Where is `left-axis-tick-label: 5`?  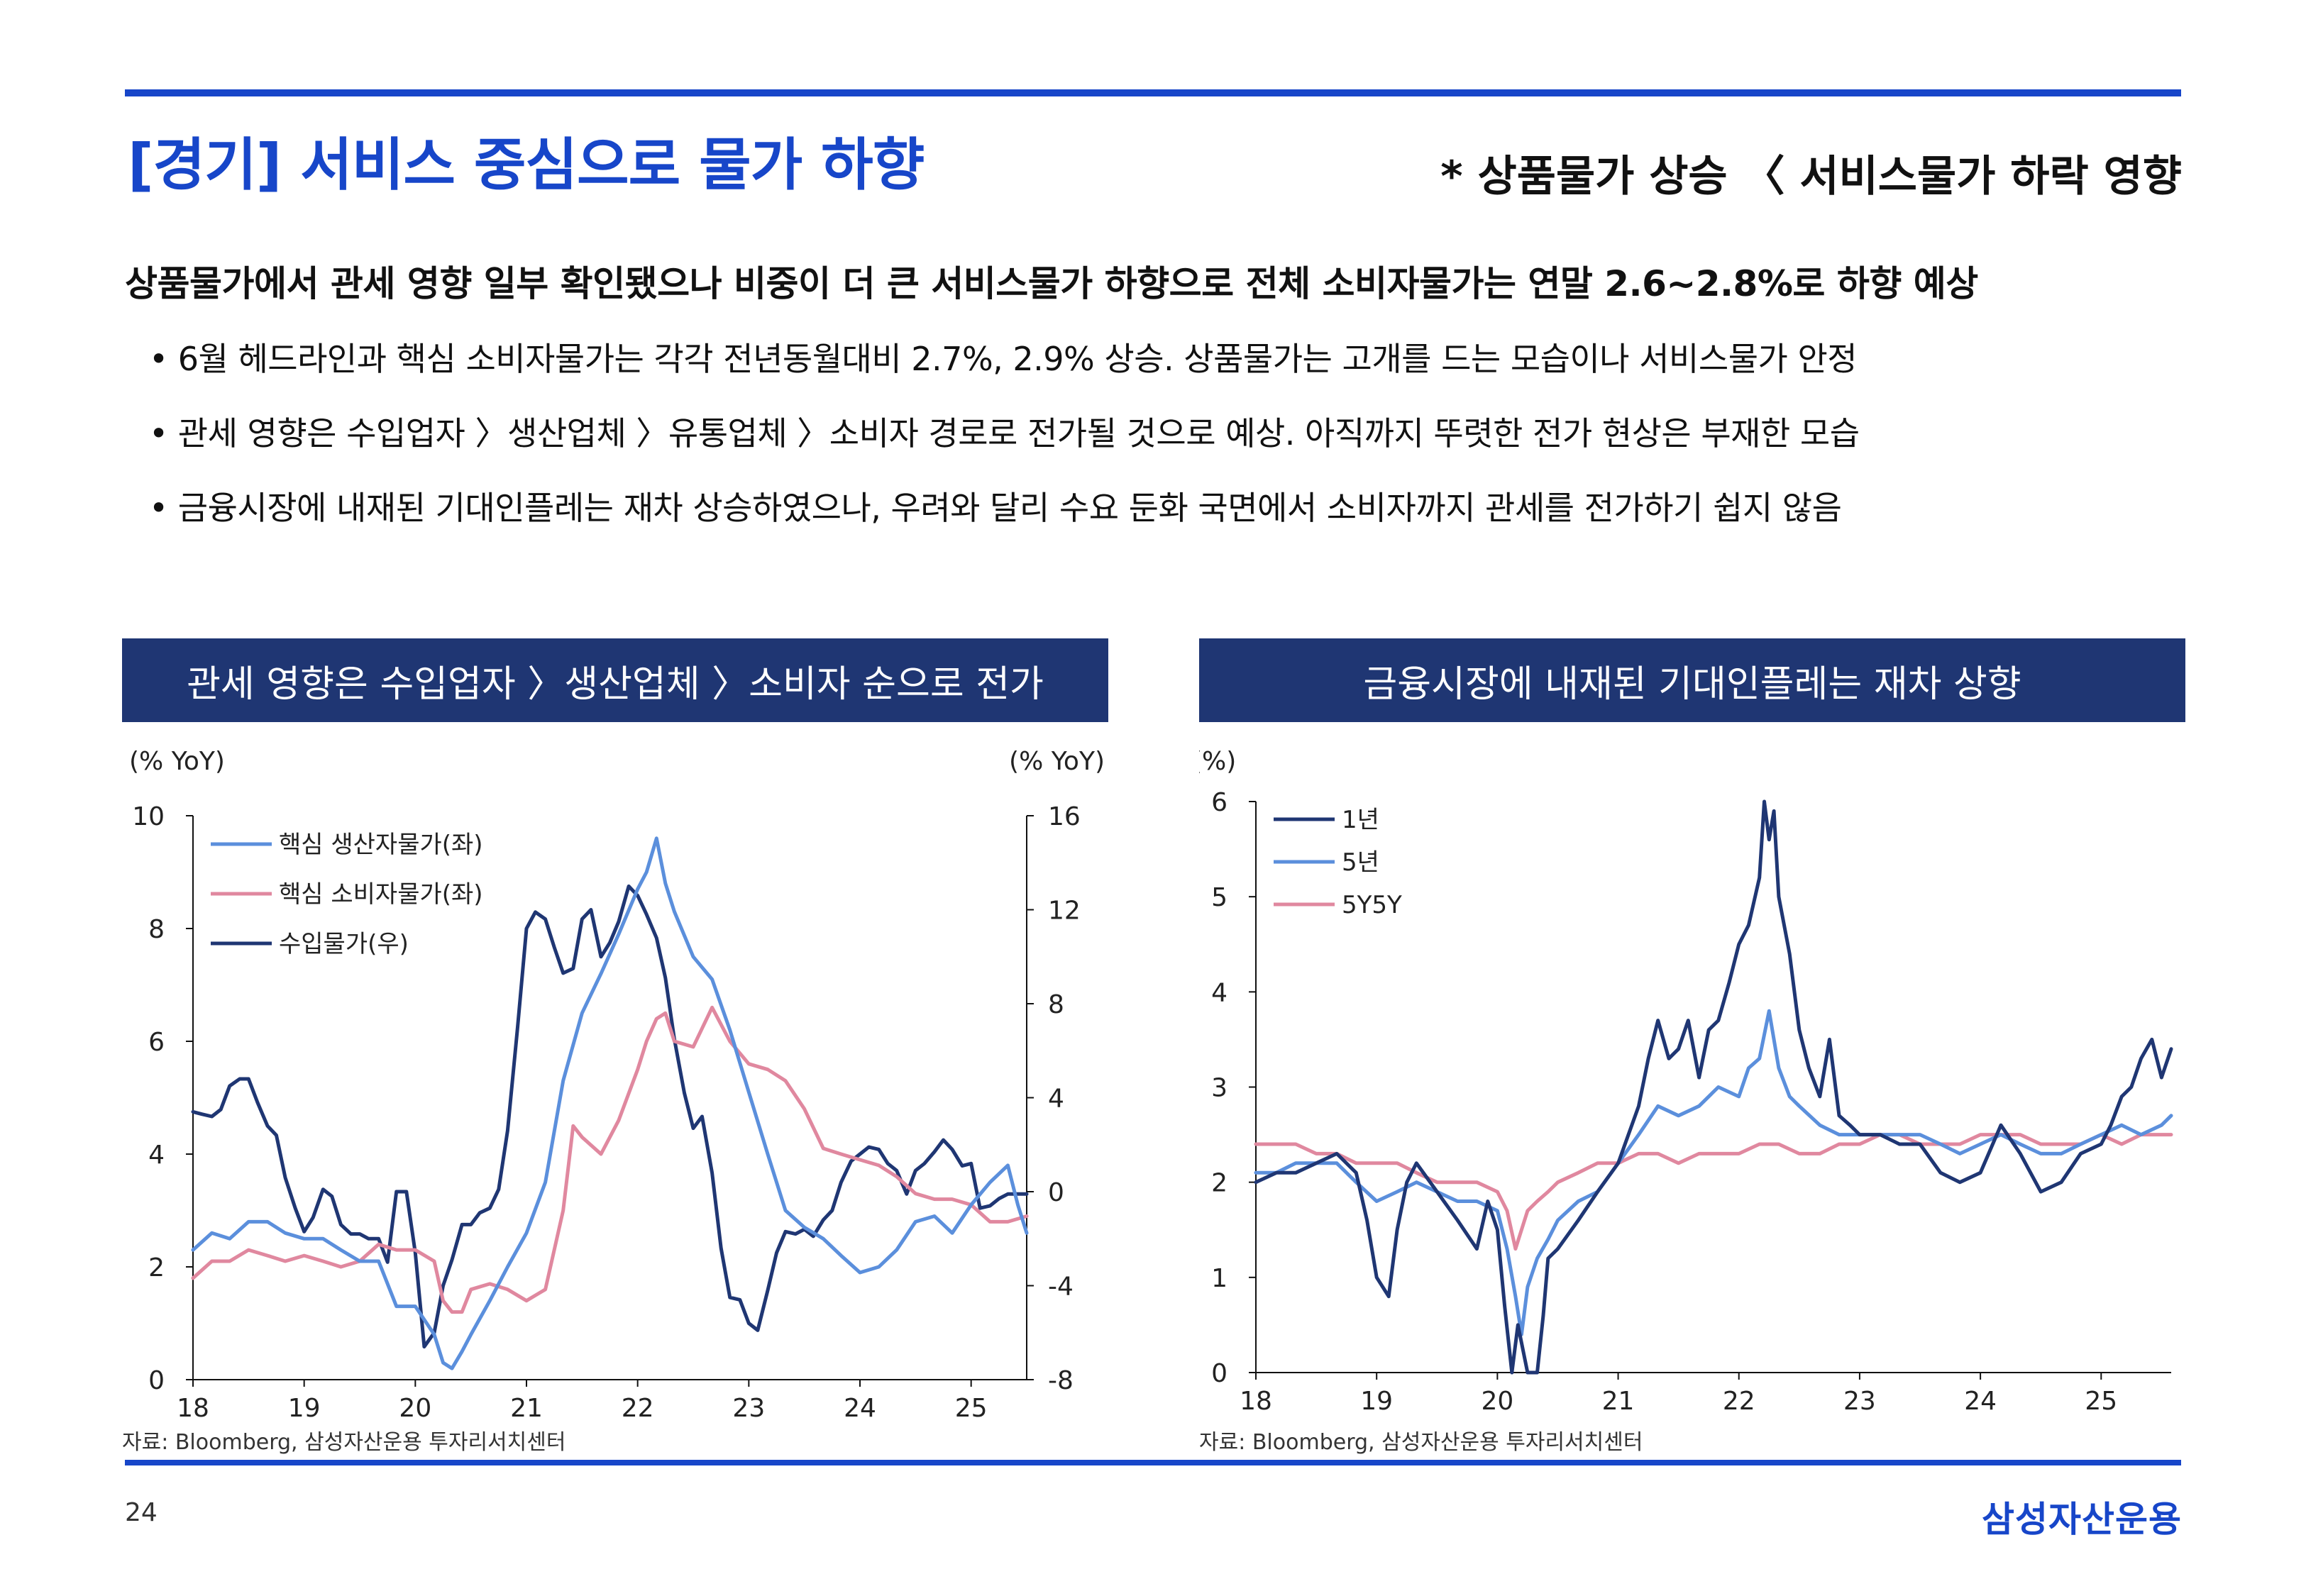
left-axis-tick-label: 5 is located at coordinates (1219, 897).